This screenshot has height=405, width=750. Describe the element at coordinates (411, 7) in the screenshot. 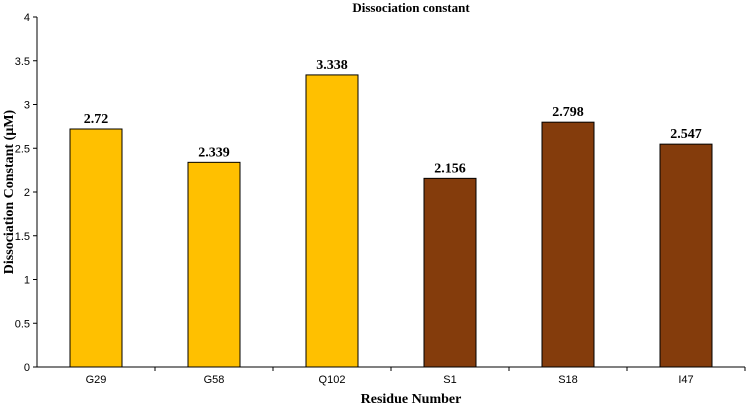

I see `chart-title: Dissociation constant` at that location.